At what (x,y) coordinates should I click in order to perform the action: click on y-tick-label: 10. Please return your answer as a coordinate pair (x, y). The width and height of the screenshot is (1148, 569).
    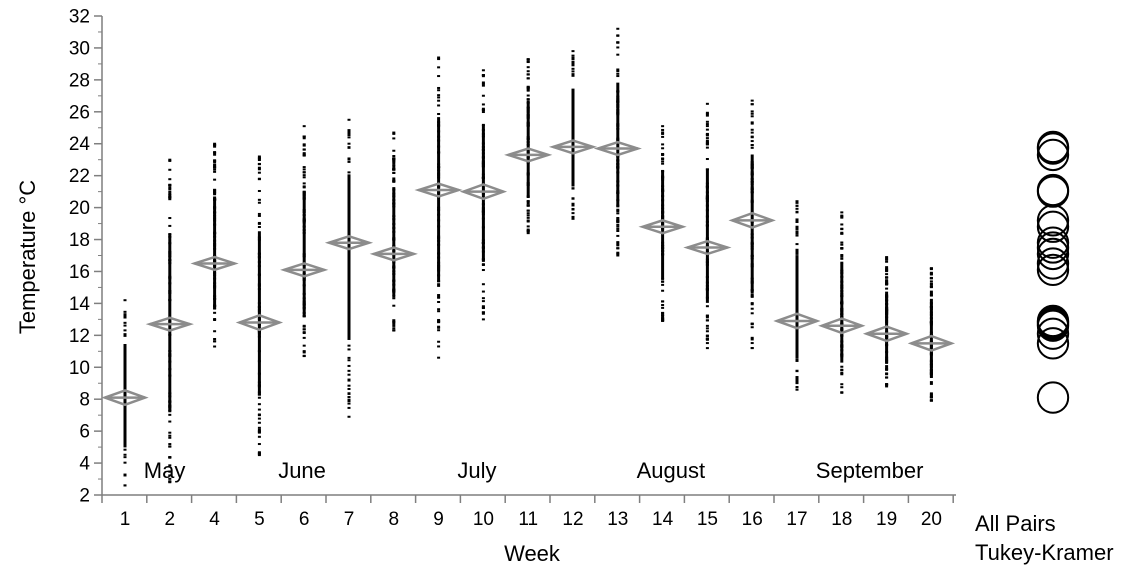
    Looking at the image, I should click on (79, 368).